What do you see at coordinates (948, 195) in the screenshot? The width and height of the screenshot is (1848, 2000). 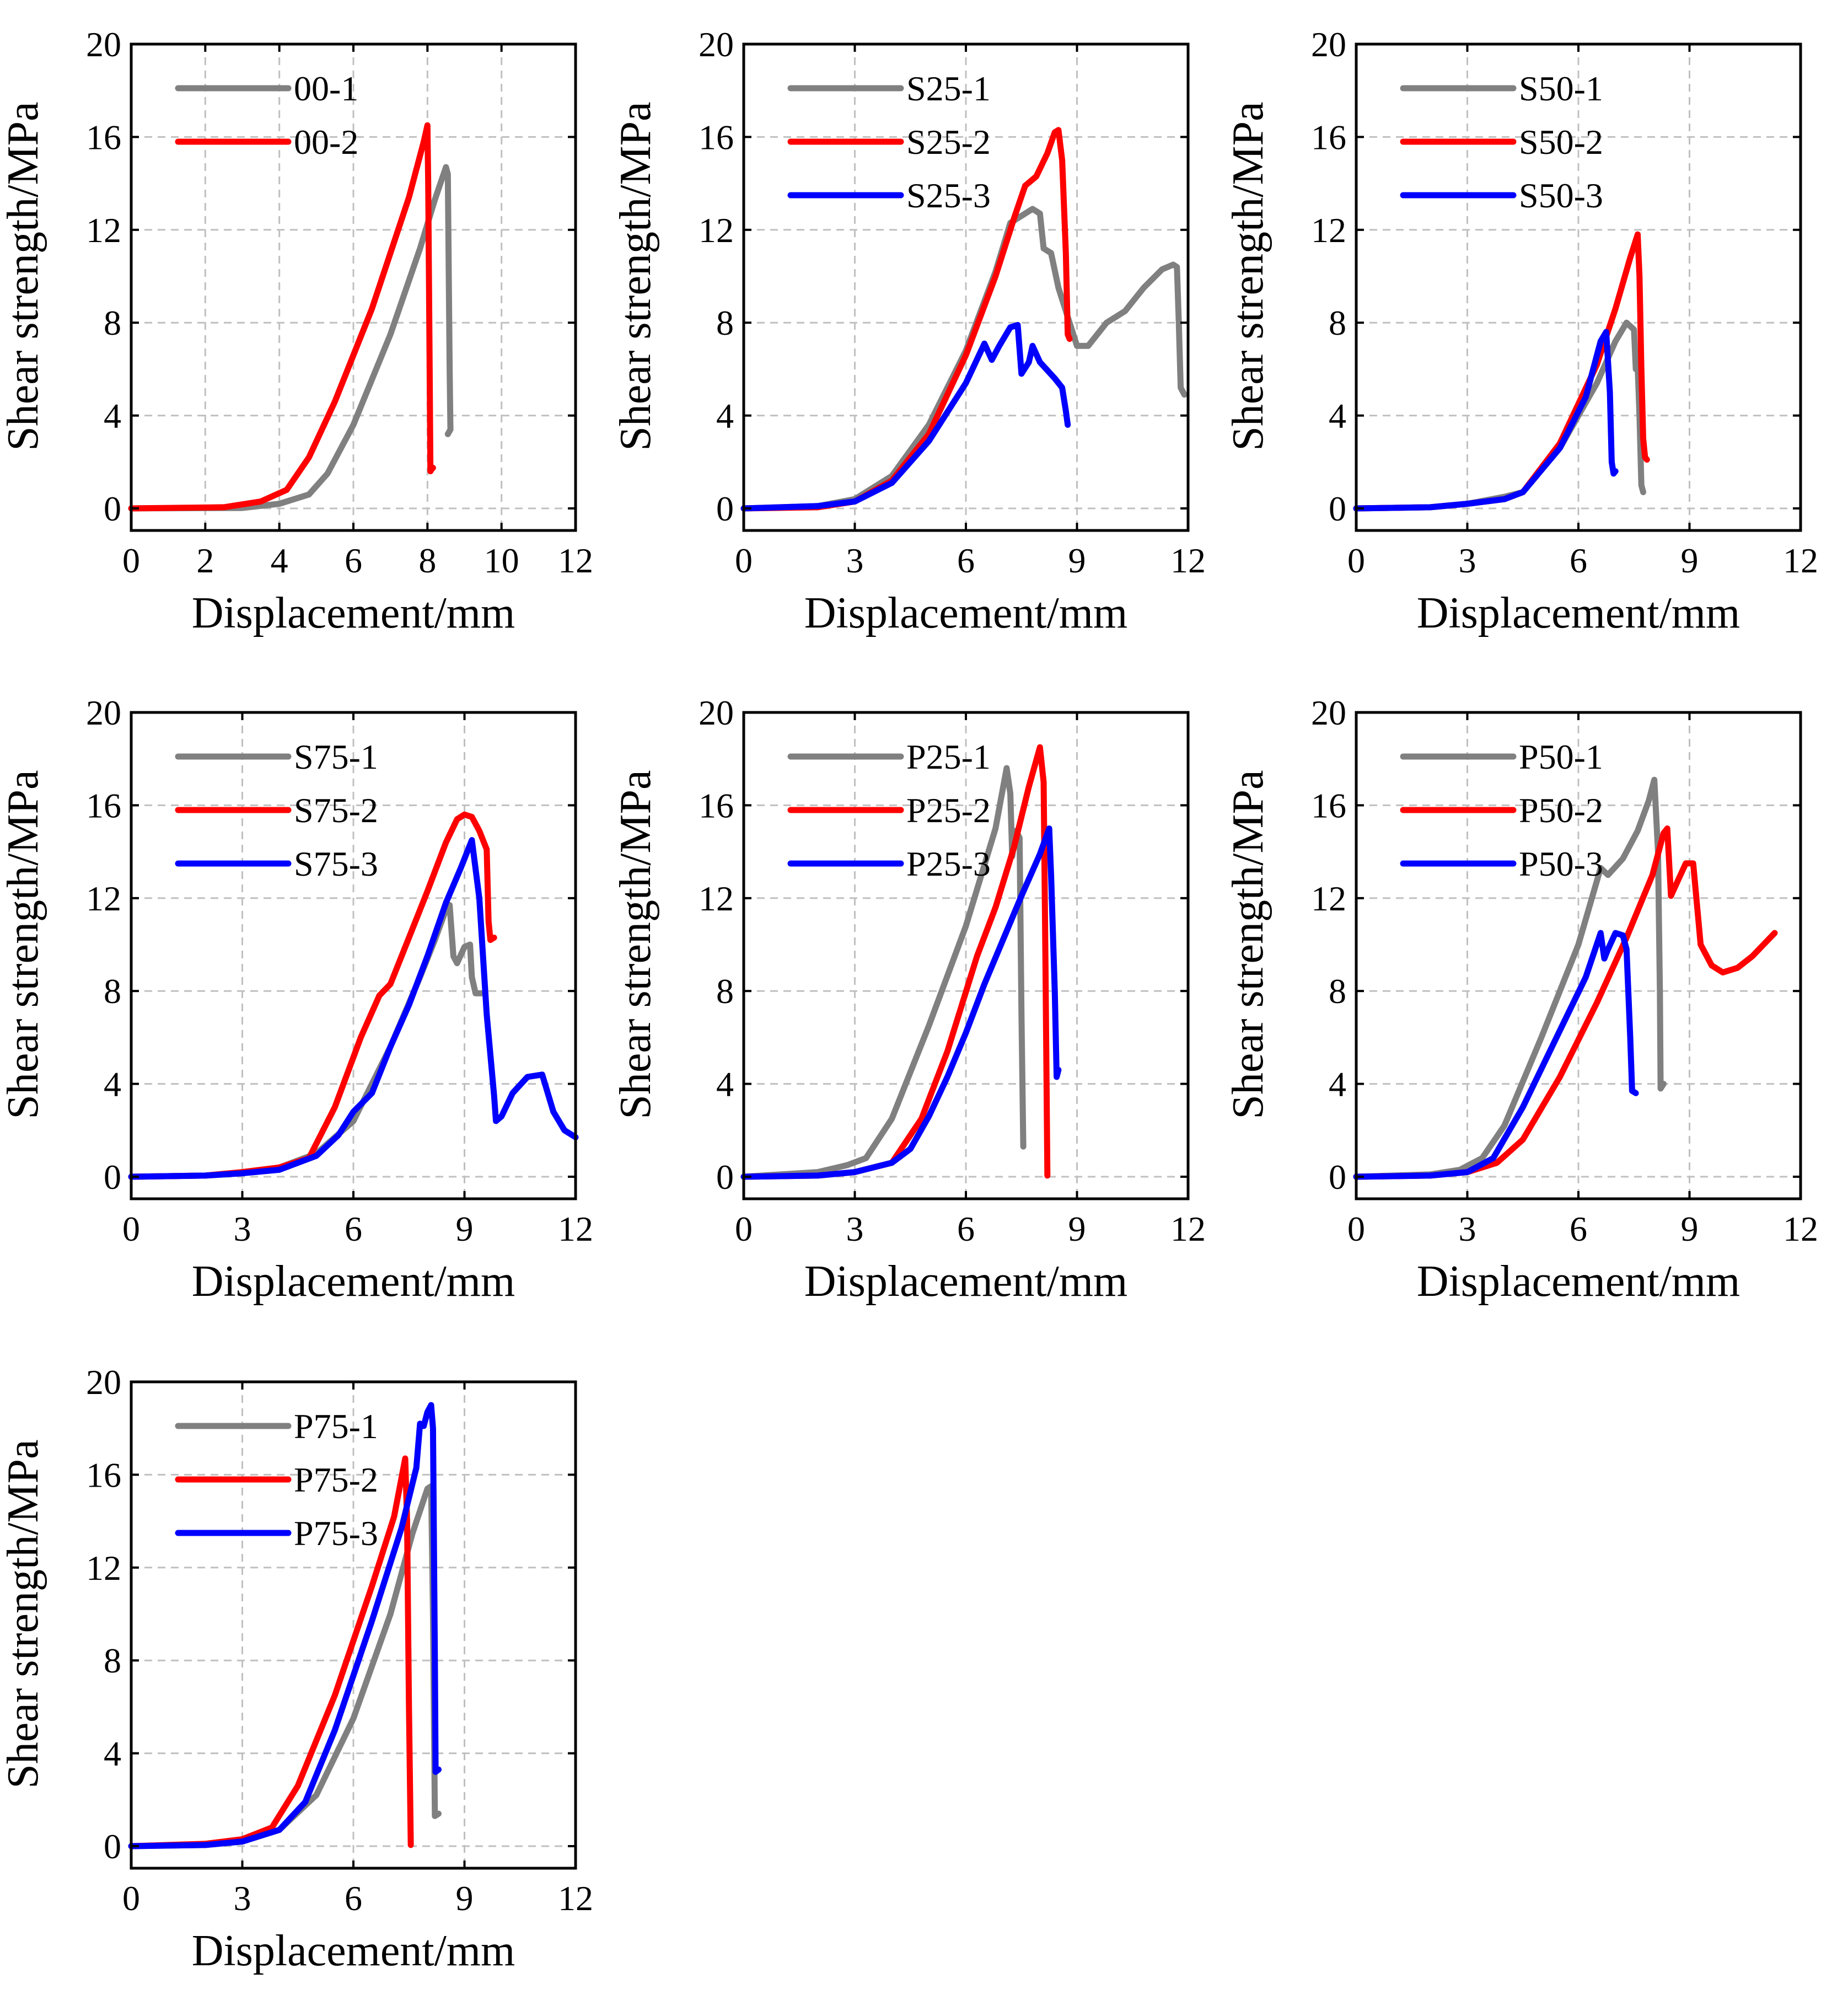 I see `legend-label-S25-3: S25-3` at bounding box center [948, 195].